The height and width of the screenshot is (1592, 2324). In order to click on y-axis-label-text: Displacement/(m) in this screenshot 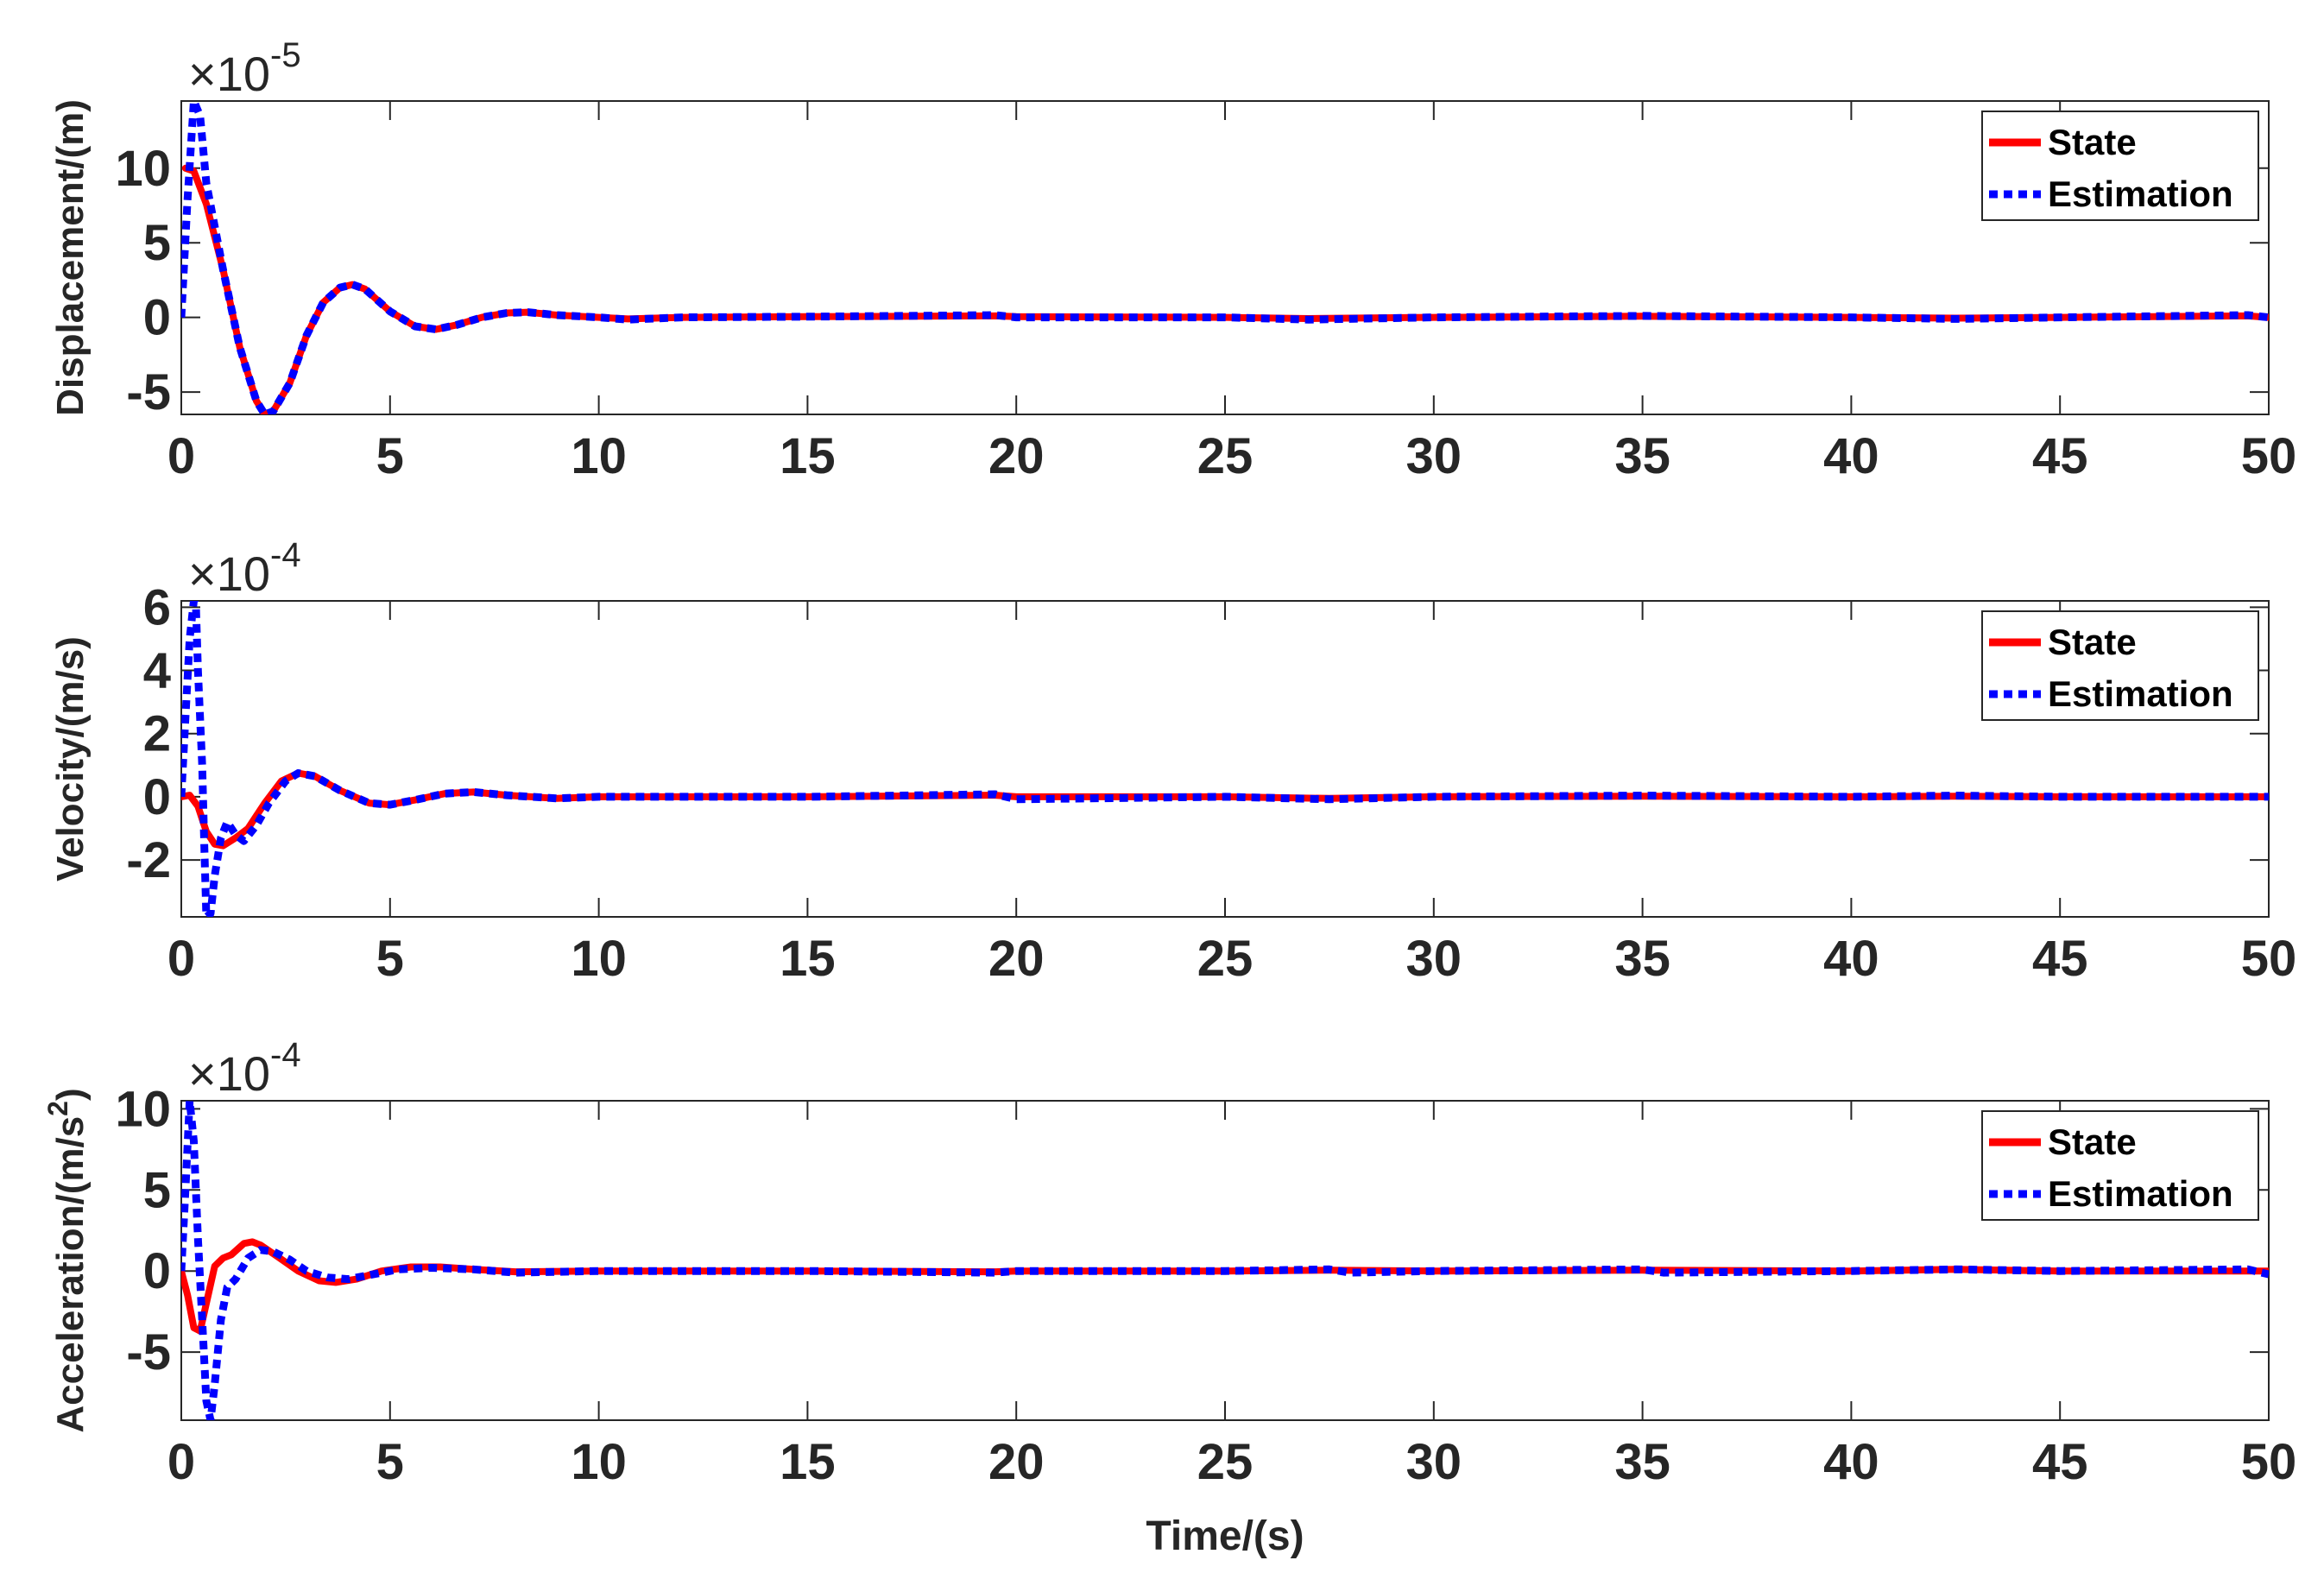, I will do `click(71, 257)`.